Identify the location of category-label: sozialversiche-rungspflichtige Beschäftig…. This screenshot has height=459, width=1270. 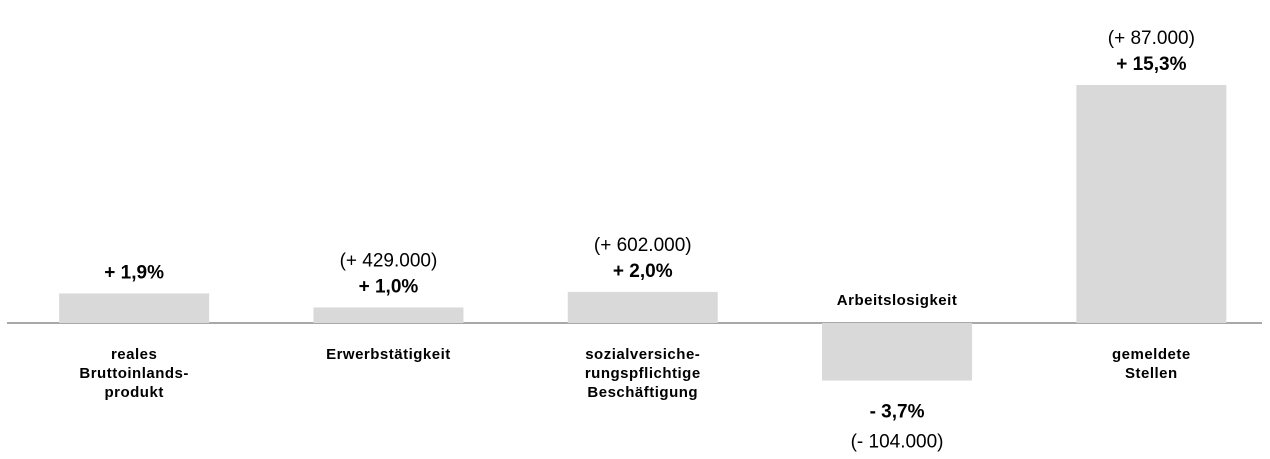
(643, 373).